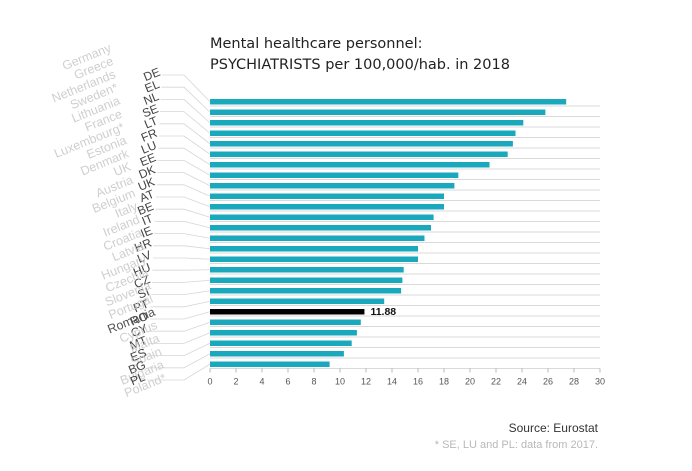 The height and width of the screenshot is (471, 692). I want to click on bar-mt, so click(283, 333).